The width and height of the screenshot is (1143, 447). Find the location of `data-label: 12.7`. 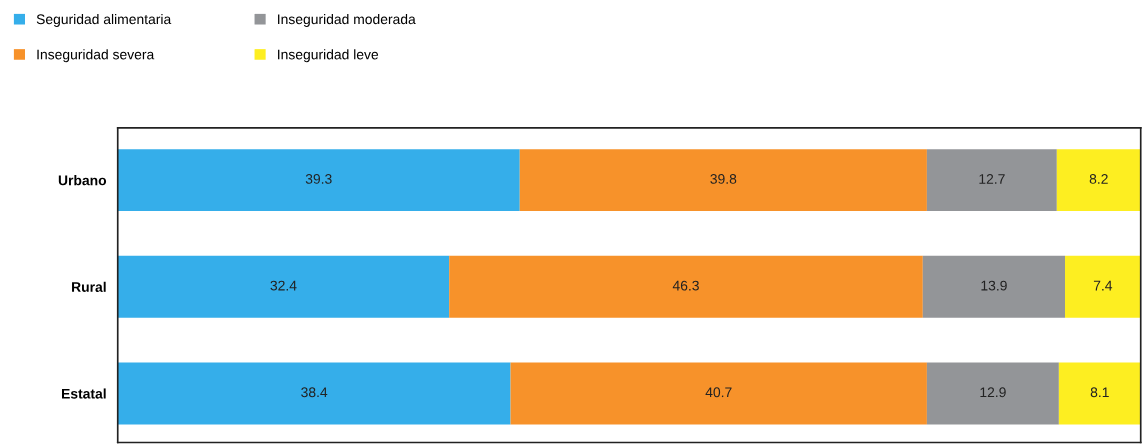

data-label: 12.7 is located at coordinates (992, 179).